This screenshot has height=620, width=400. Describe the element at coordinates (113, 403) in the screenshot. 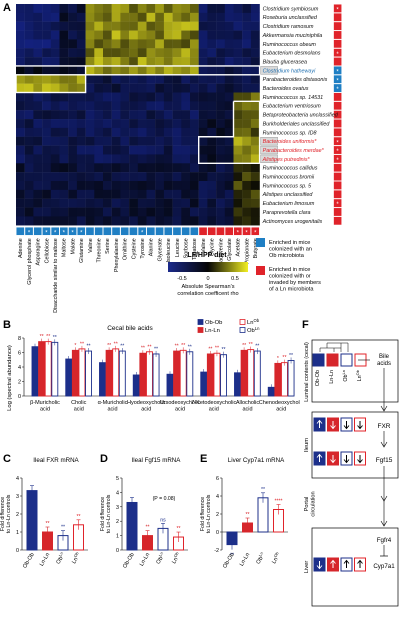

I see `label-line: α-Muricholic` at that location.